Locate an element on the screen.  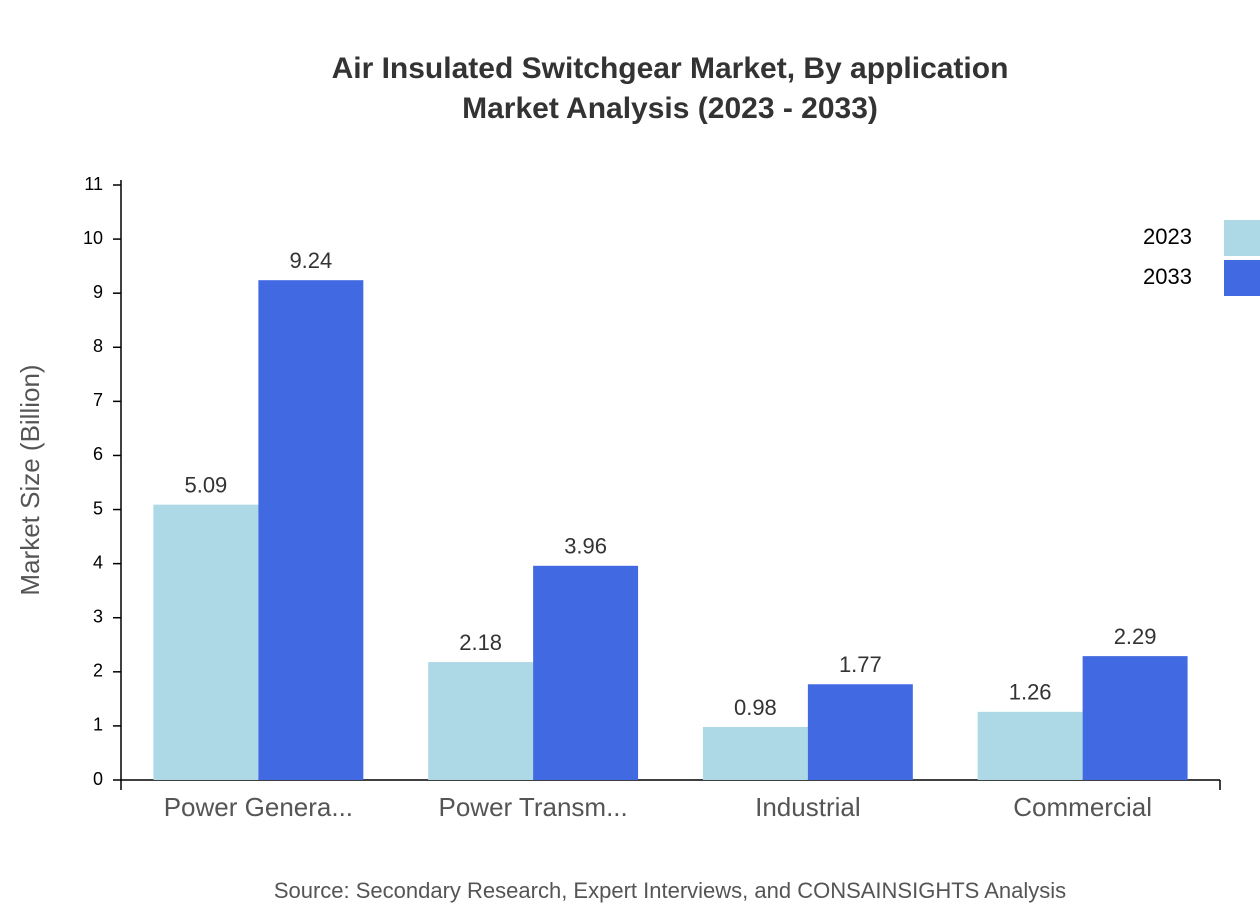
y-tick-label: 4 is located at coordinates (98, 562).